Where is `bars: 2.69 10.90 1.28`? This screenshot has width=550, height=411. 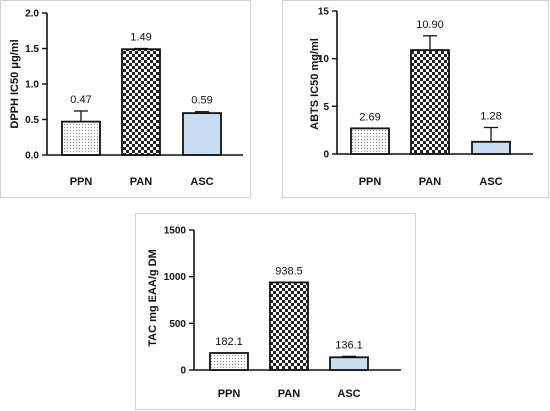 bars: 2.69 10.90 1.28 is located at coordinates (430, 87).